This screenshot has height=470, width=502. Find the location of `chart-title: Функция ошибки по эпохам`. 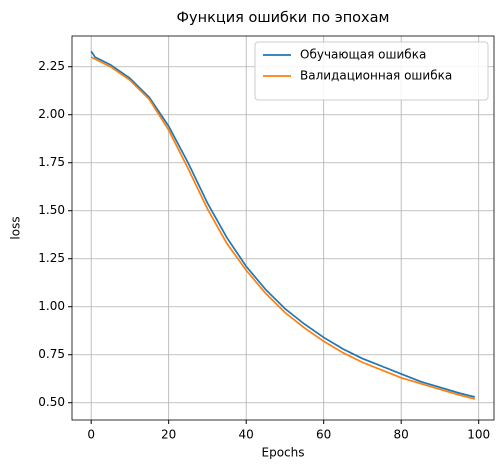

chart-title: Функция ошибки по эпохам is located at coordinates (283, 18).